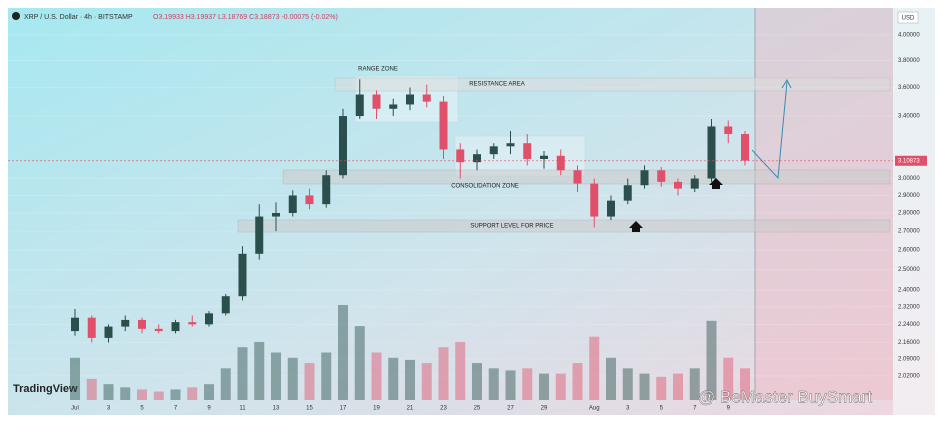 The image size is (942, 428). What do you see at coordinates (209, 409) in the screenshot?
I see `x-tick-label: 9` at bounding box center [209, 409].